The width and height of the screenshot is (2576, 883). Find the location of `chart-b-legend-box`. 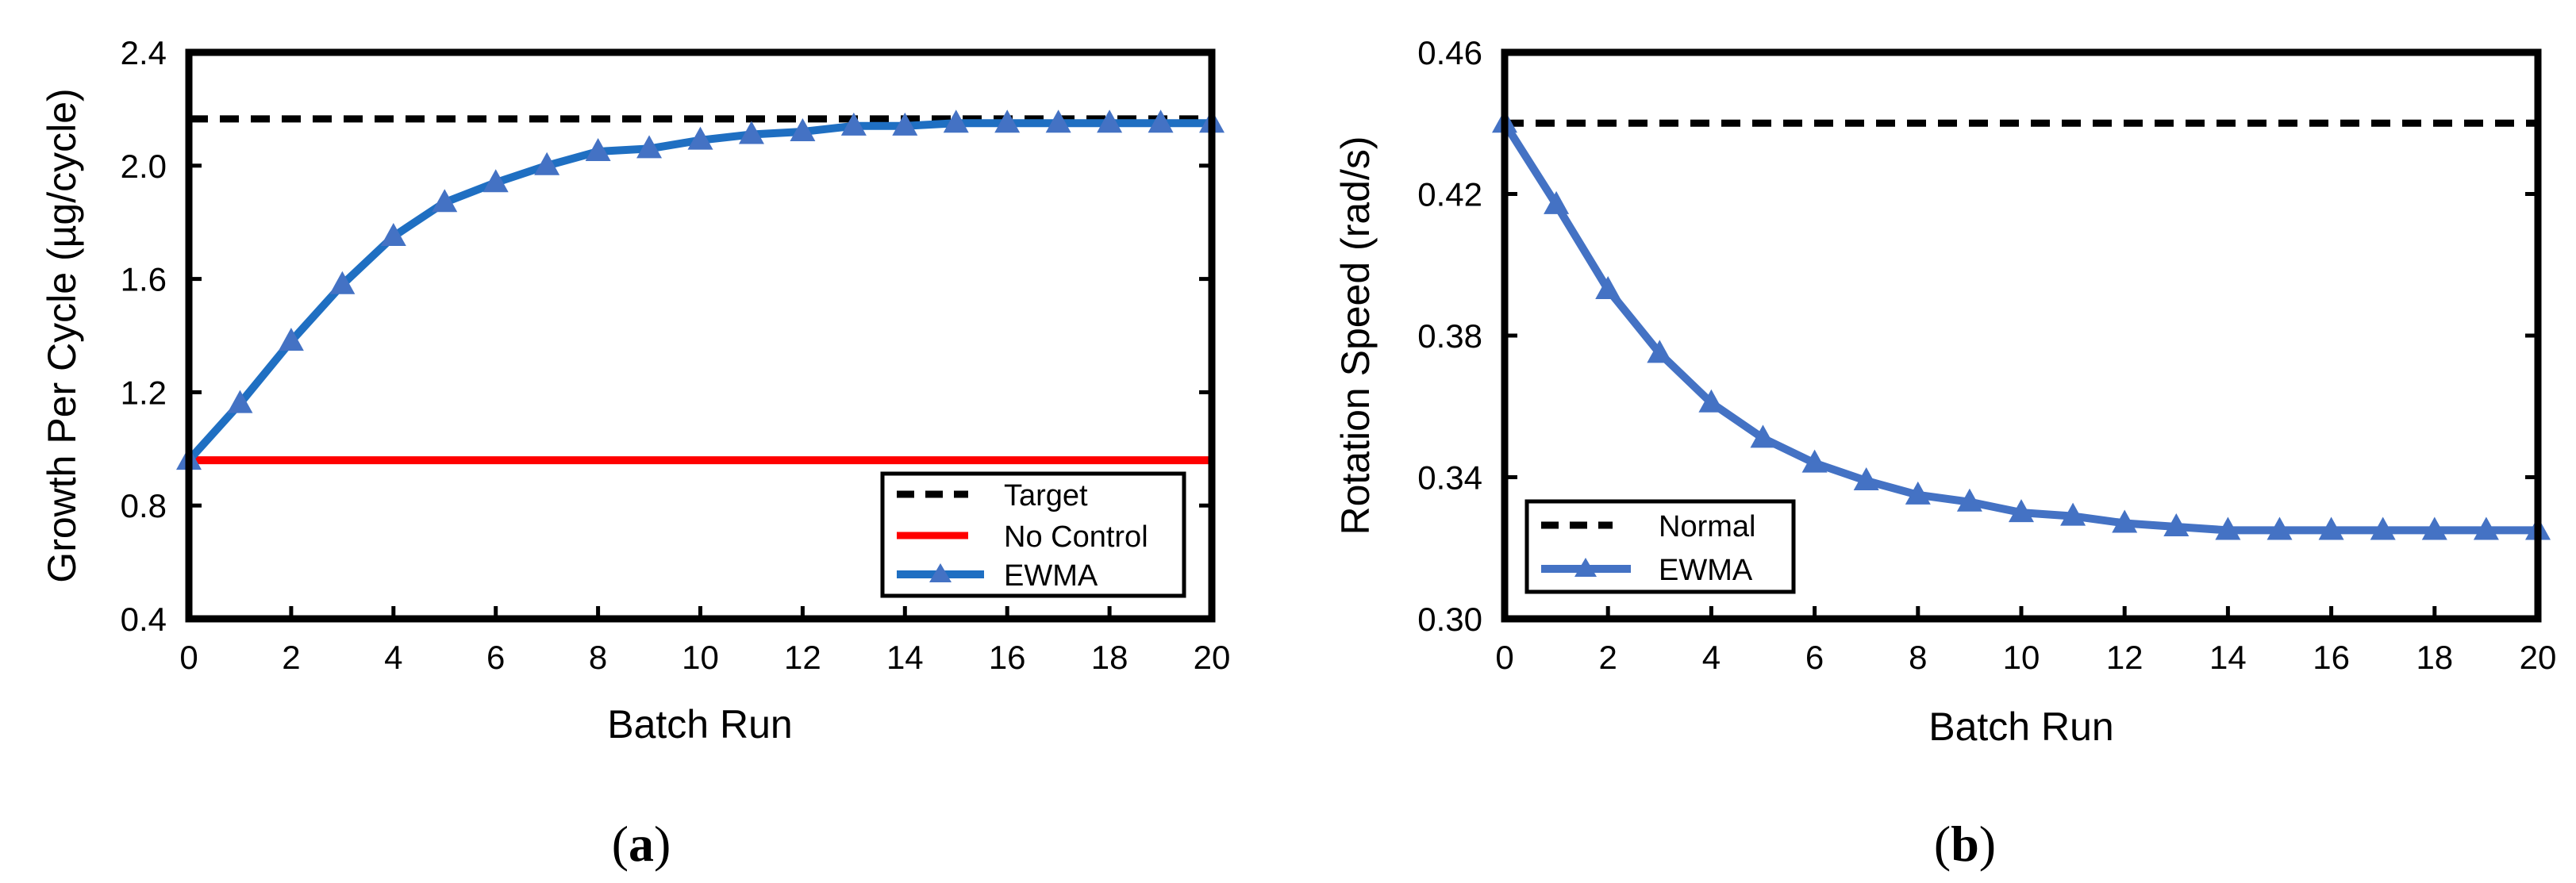

chart-b-legend-box is located at coordinates (1660, 546).